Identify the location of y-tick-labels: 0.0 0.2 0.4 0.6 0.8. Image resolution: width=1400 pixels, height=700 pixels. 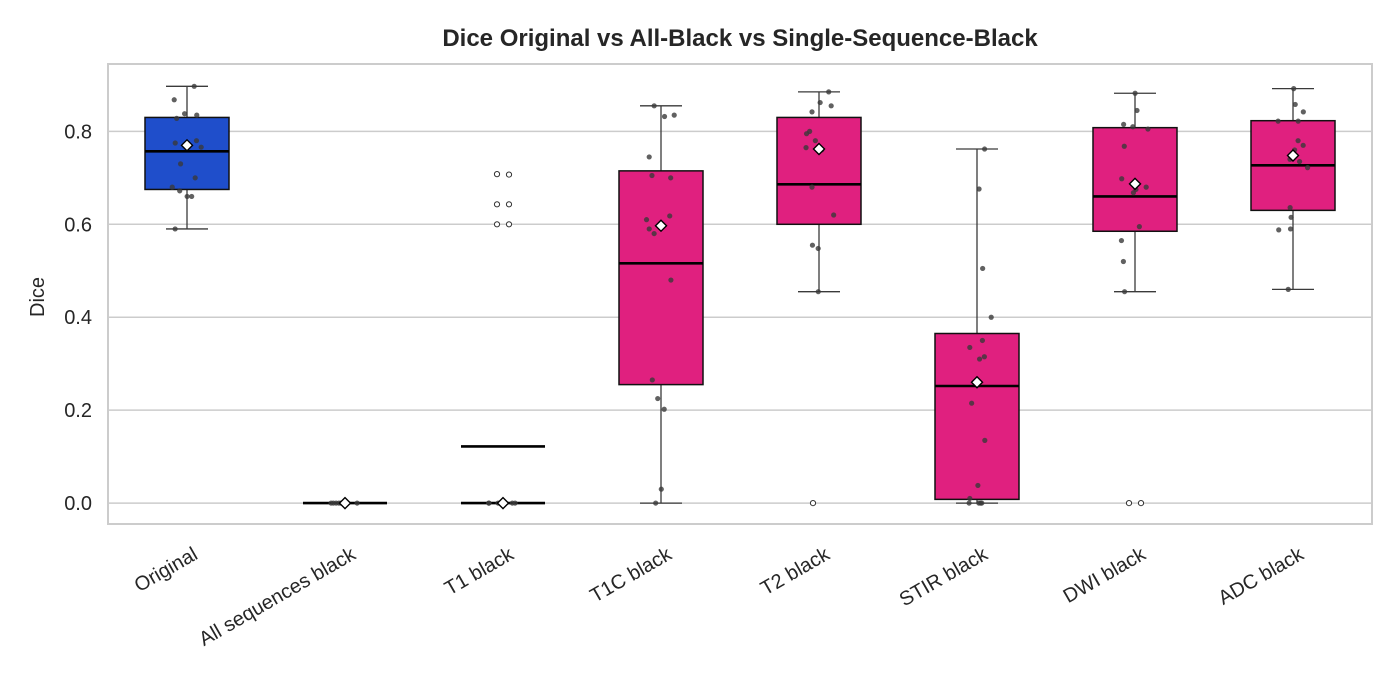
(78, 318).